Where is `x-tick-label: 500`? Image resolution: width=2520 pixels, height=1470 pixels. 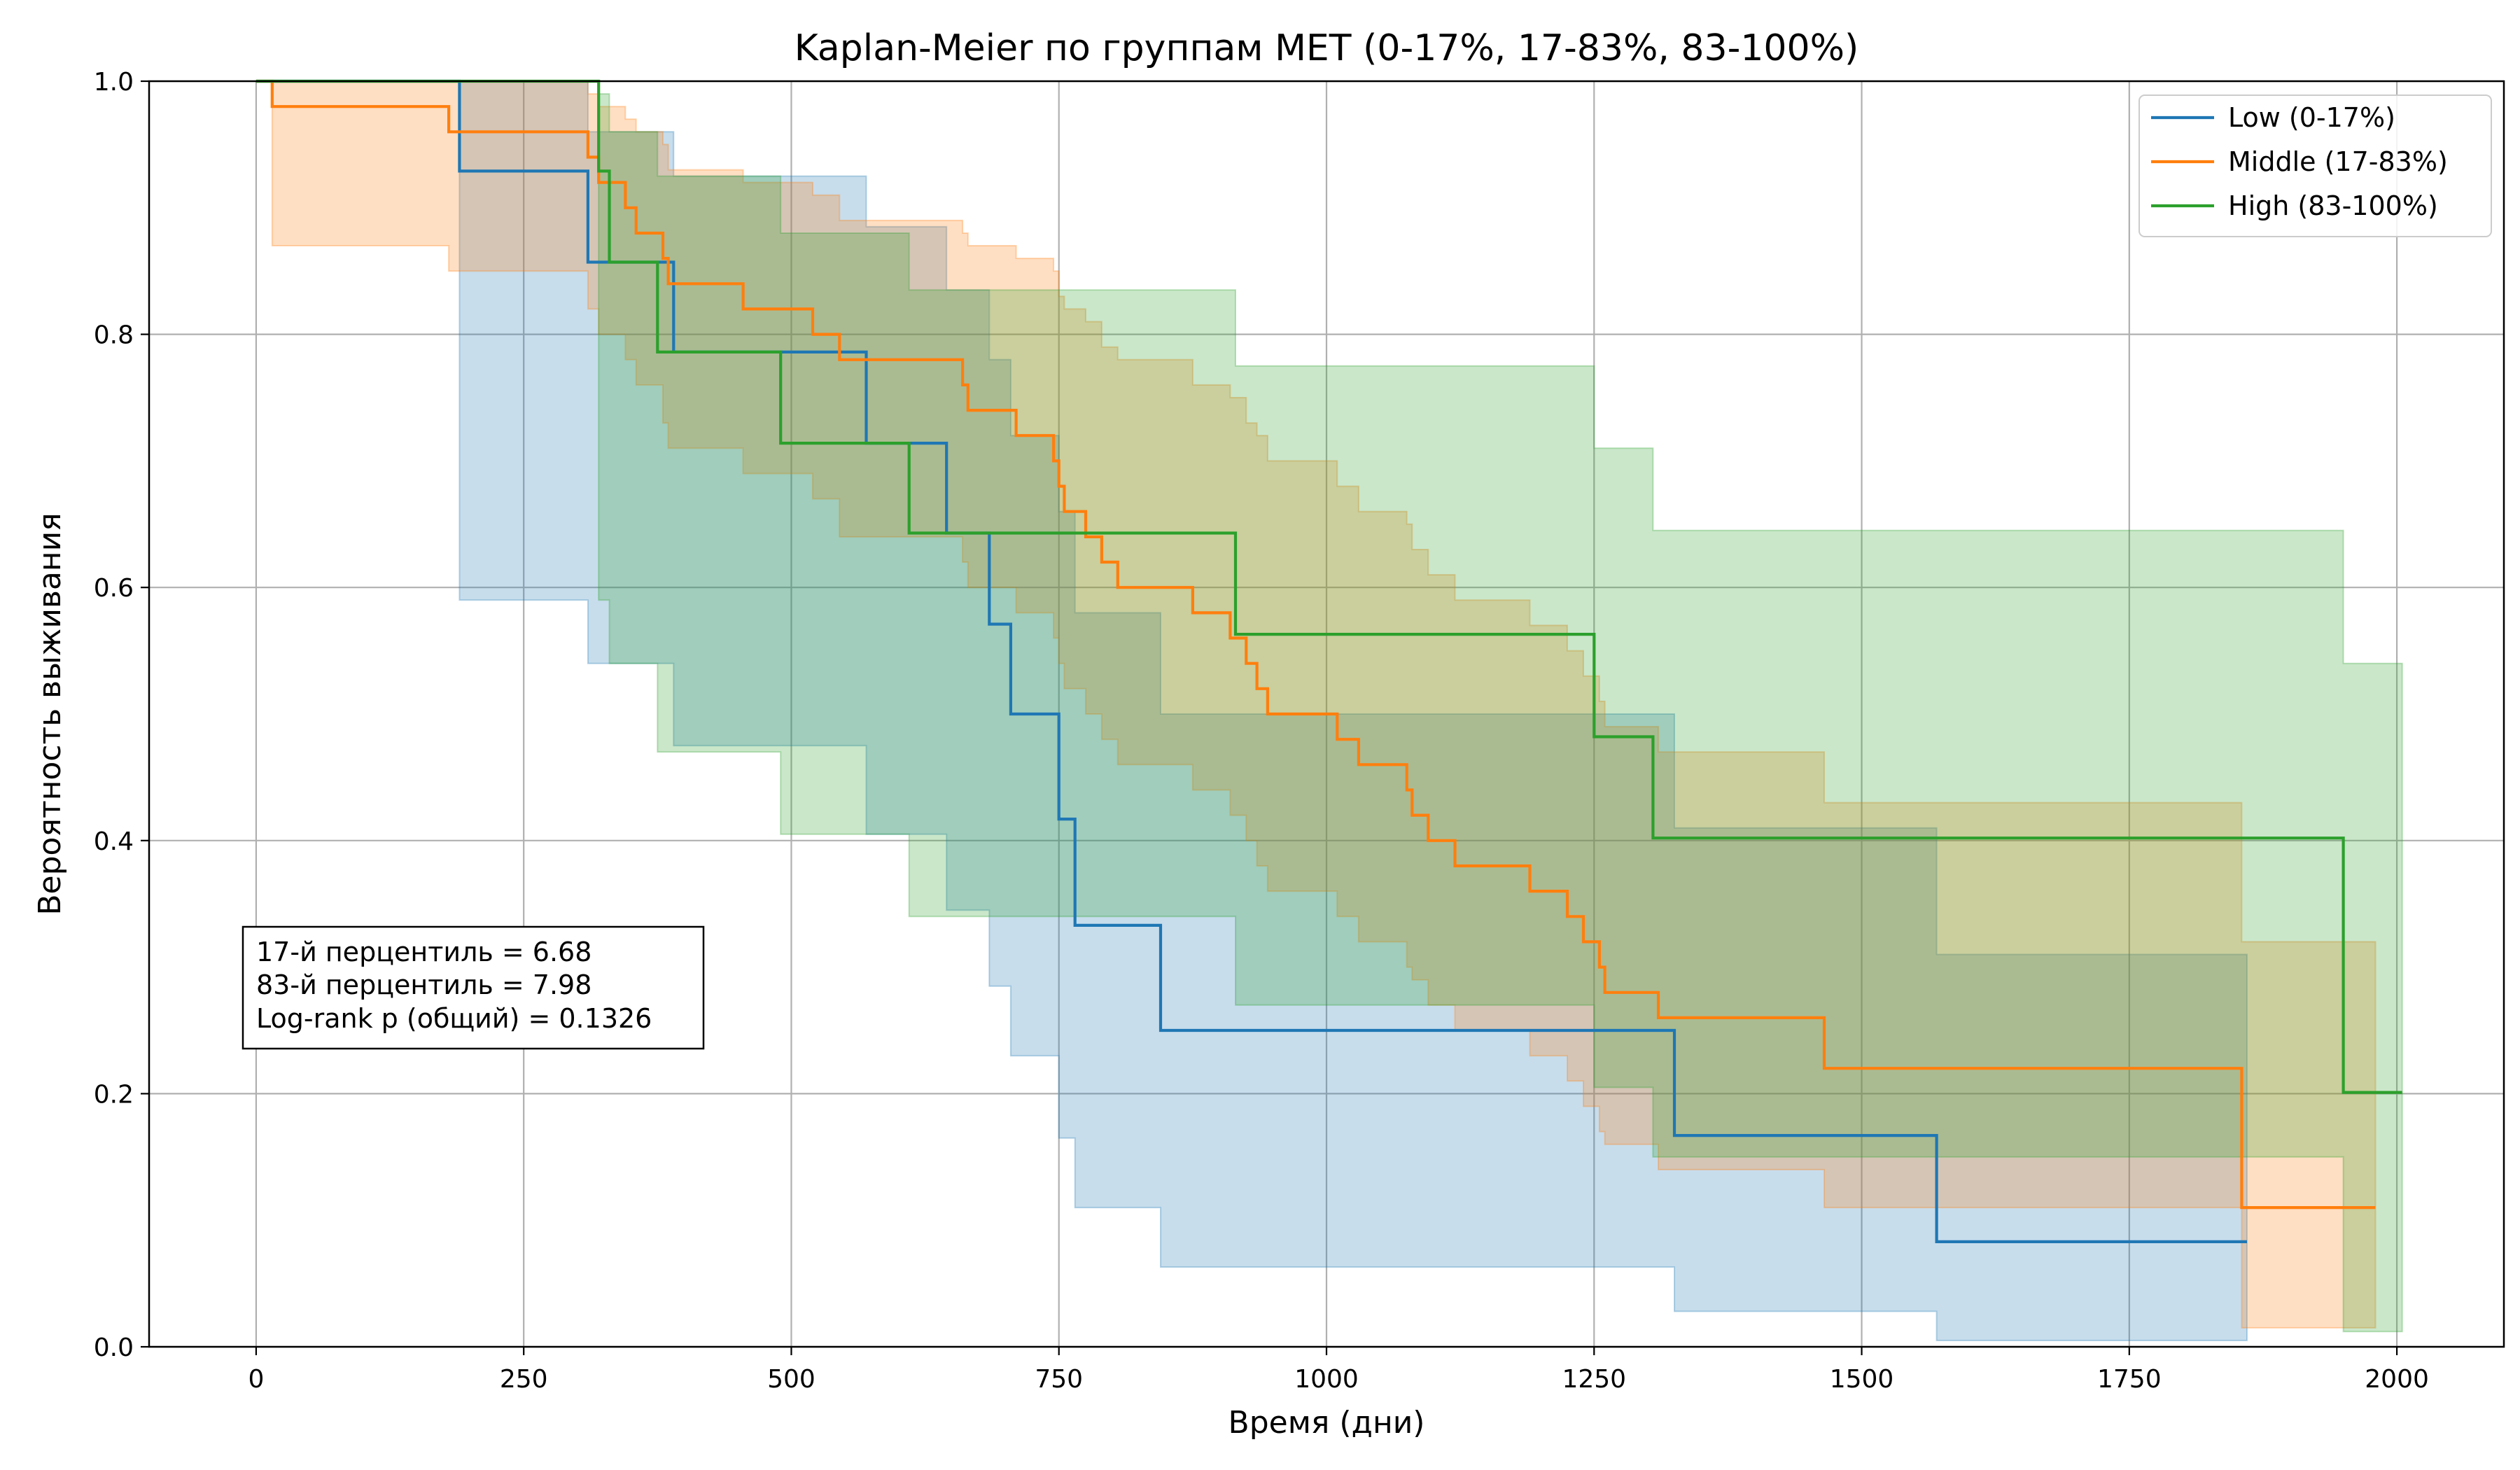 x-tick-label: 500 is located at coordinates (791, 1379).